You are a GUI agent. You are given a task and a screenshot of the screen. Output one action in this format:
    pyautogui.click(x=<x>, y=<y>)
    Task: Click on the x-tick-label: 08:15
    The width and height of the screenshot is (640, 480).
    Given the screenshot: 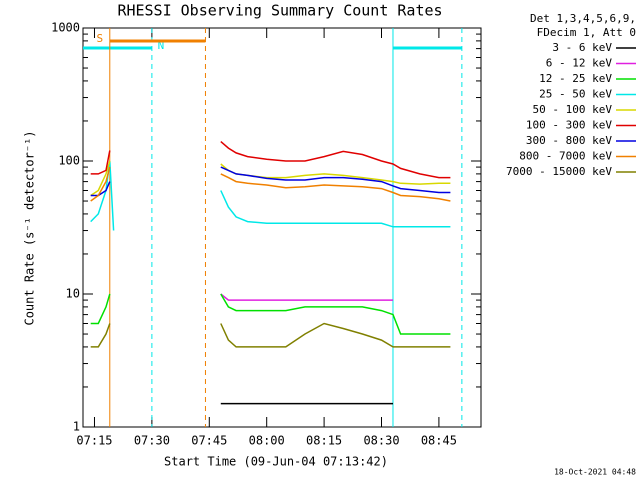 What is the action you would take?
    pyautogui.click(x=324, y=441)
    